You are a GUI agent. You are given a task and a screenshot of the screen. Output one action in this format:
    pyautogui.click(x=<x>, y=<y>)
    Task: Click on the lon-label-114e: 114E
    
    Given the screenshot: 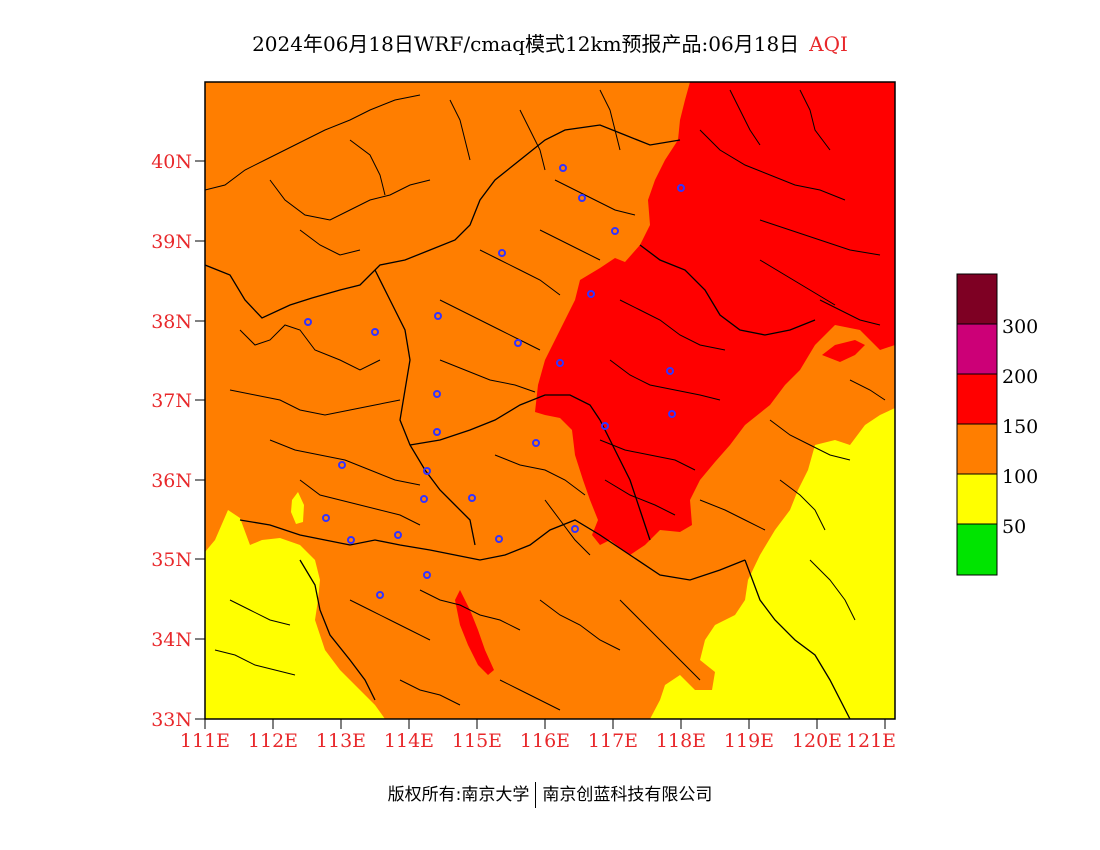 What is the action you would take?
    pyautogui.click(x=409, y=741)
    